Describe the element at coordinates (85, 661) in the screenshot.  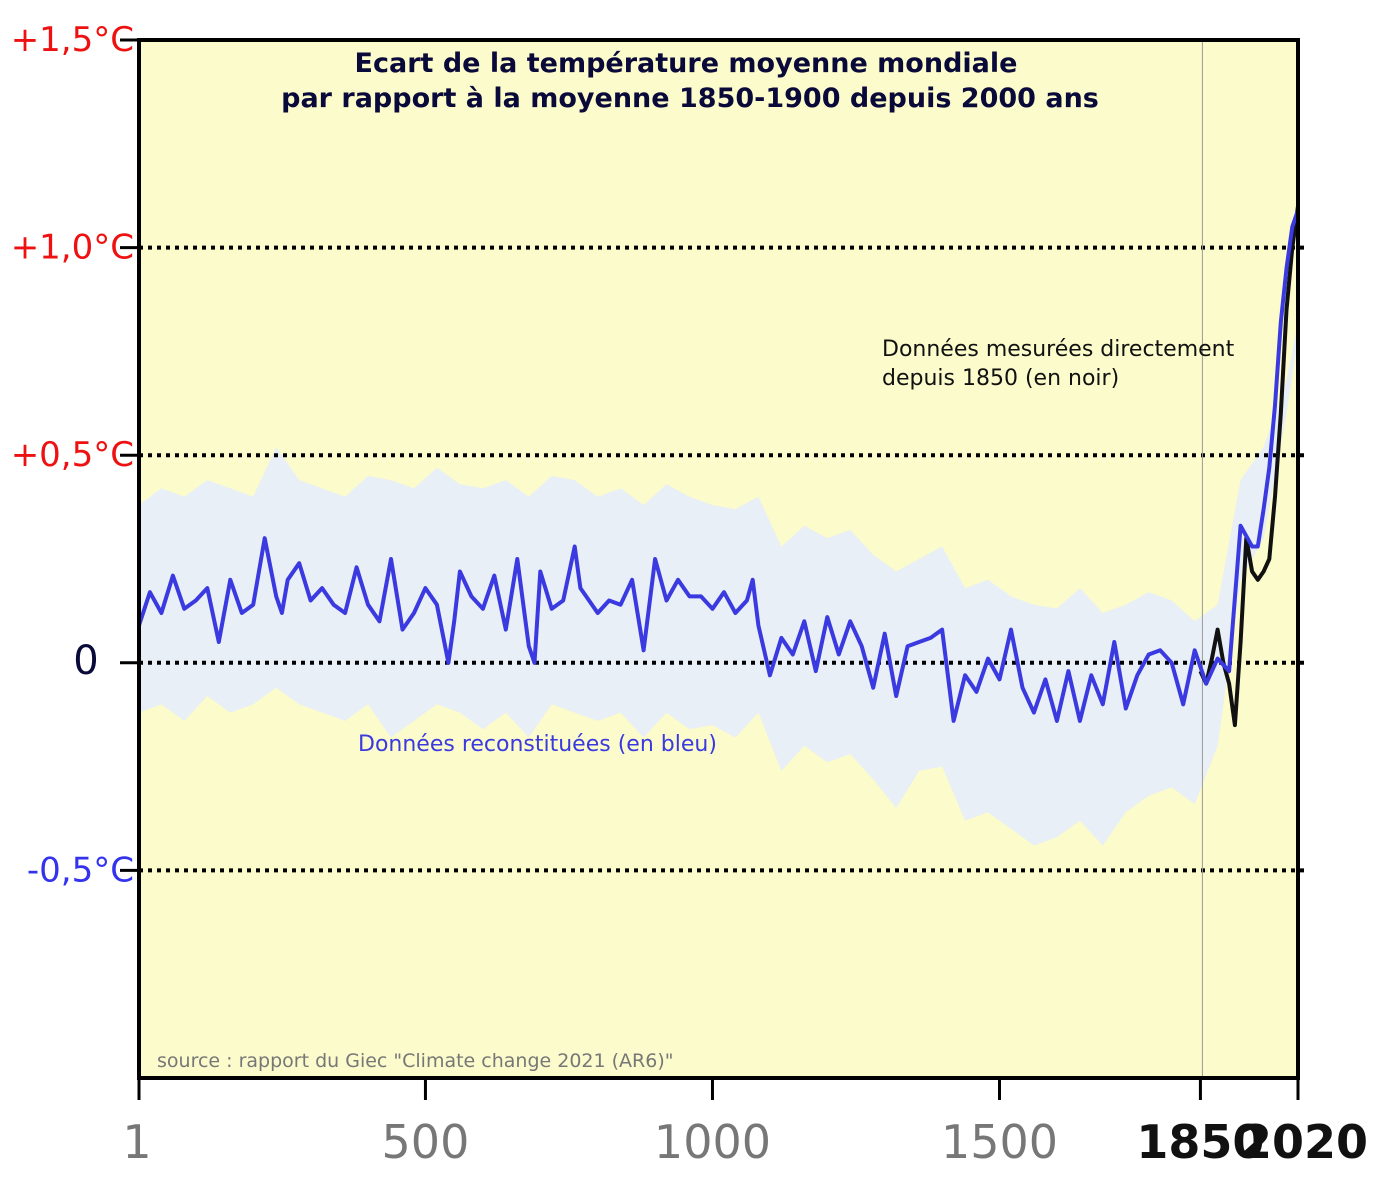
I see `y-tick-label: 0` at that location.